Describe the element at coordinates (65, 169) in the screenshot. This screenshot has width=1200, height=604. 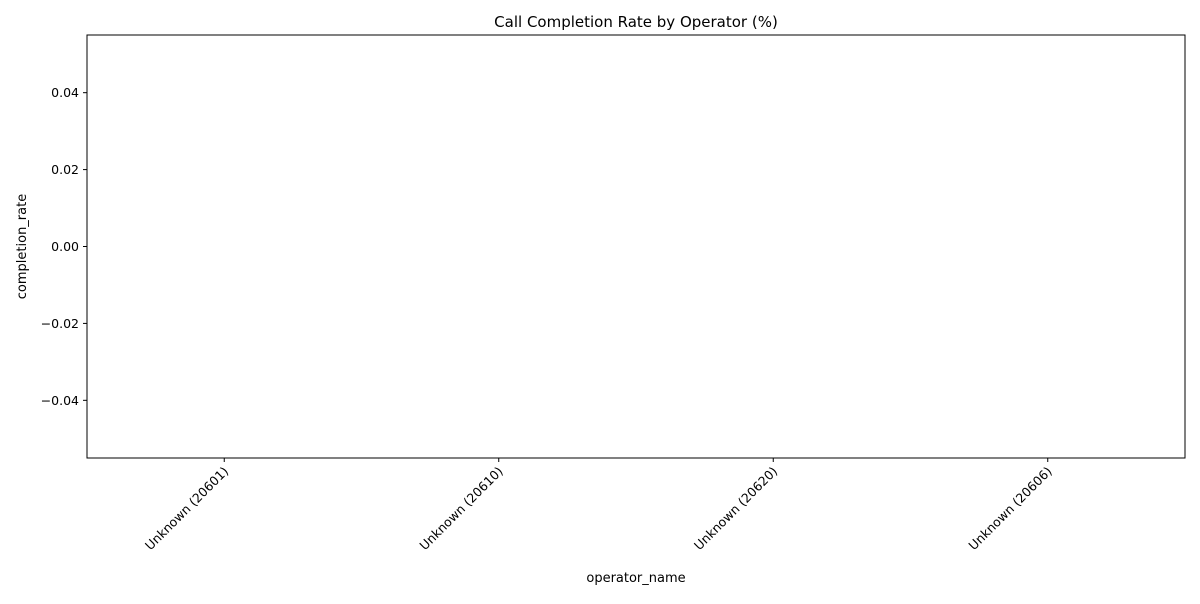
I see `y-tick-label: 0.02` at that location.